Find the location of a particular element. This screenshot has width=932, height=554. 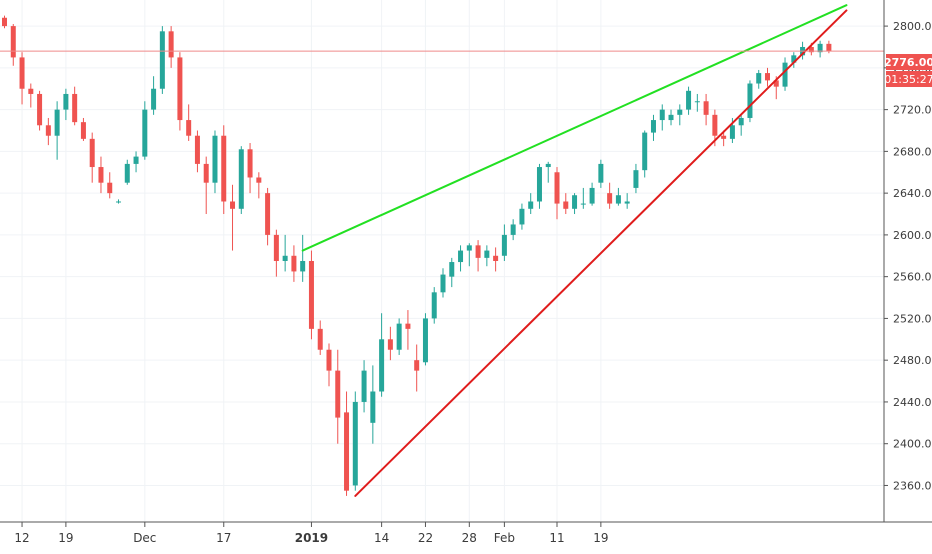

y-tick-label: 2520.00 is located at coordinates (912, 318).